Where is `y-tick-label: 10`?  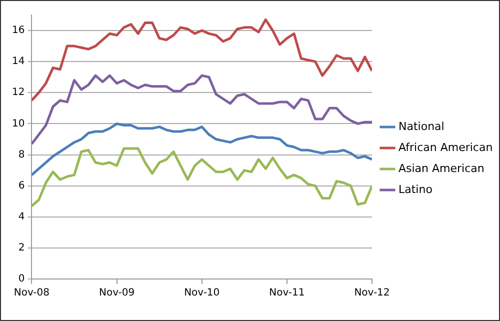 y-tick-label: 10 is located at coordinates (18, 124).